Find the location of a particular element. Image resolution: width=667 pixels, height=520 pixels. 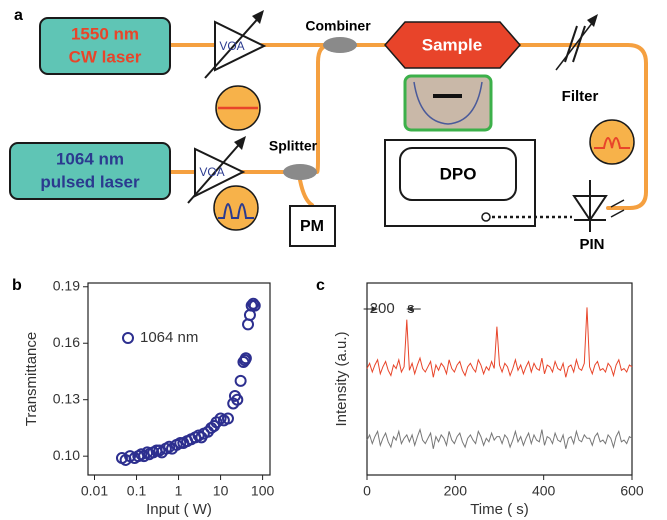

pm is located at coordinates (312, 226).